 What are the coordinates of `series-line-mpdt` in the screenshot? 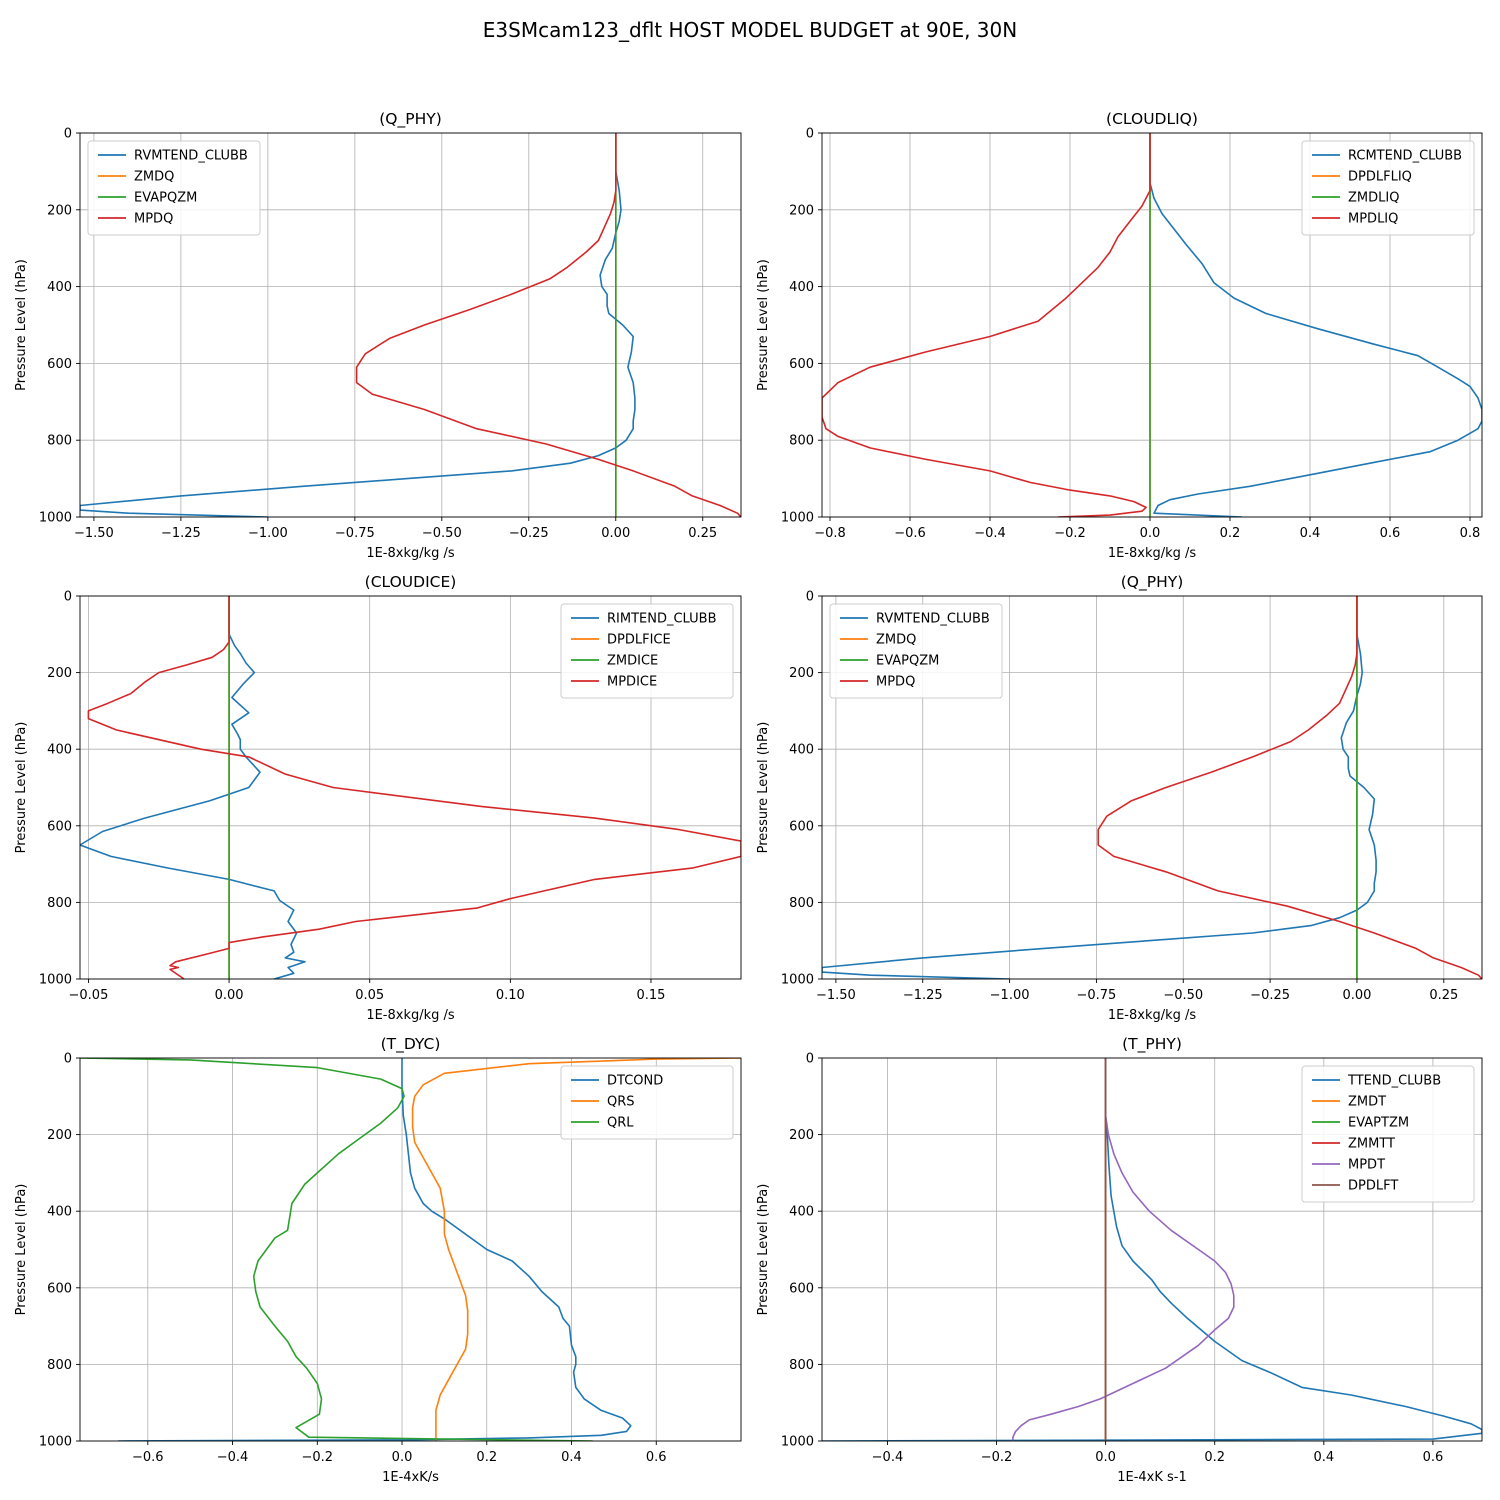 It's located at (1123, 1249).